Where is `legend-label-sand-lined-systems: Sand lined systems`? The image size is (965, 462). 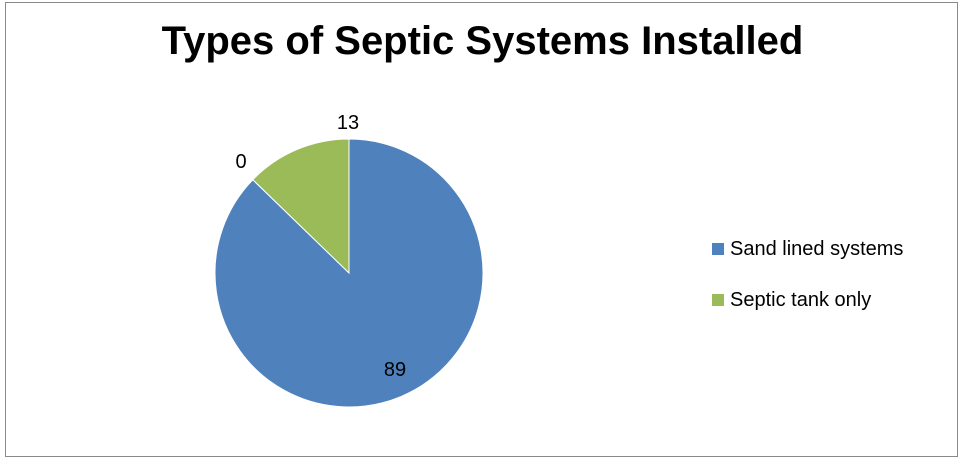 legend-label-sand-lined-systems: Sand lined systems is located at coordinates (817, 248).